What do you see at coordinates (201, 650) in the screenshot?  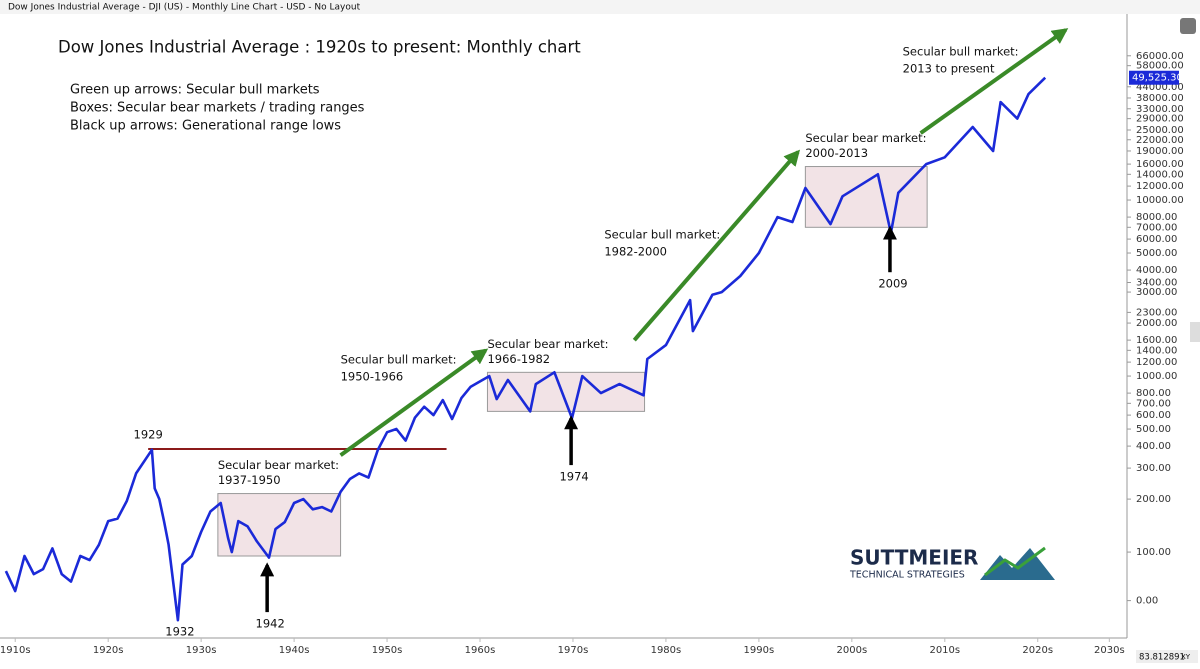 I see `x-tick-label: 1930s` at bounding box center [201, 650].